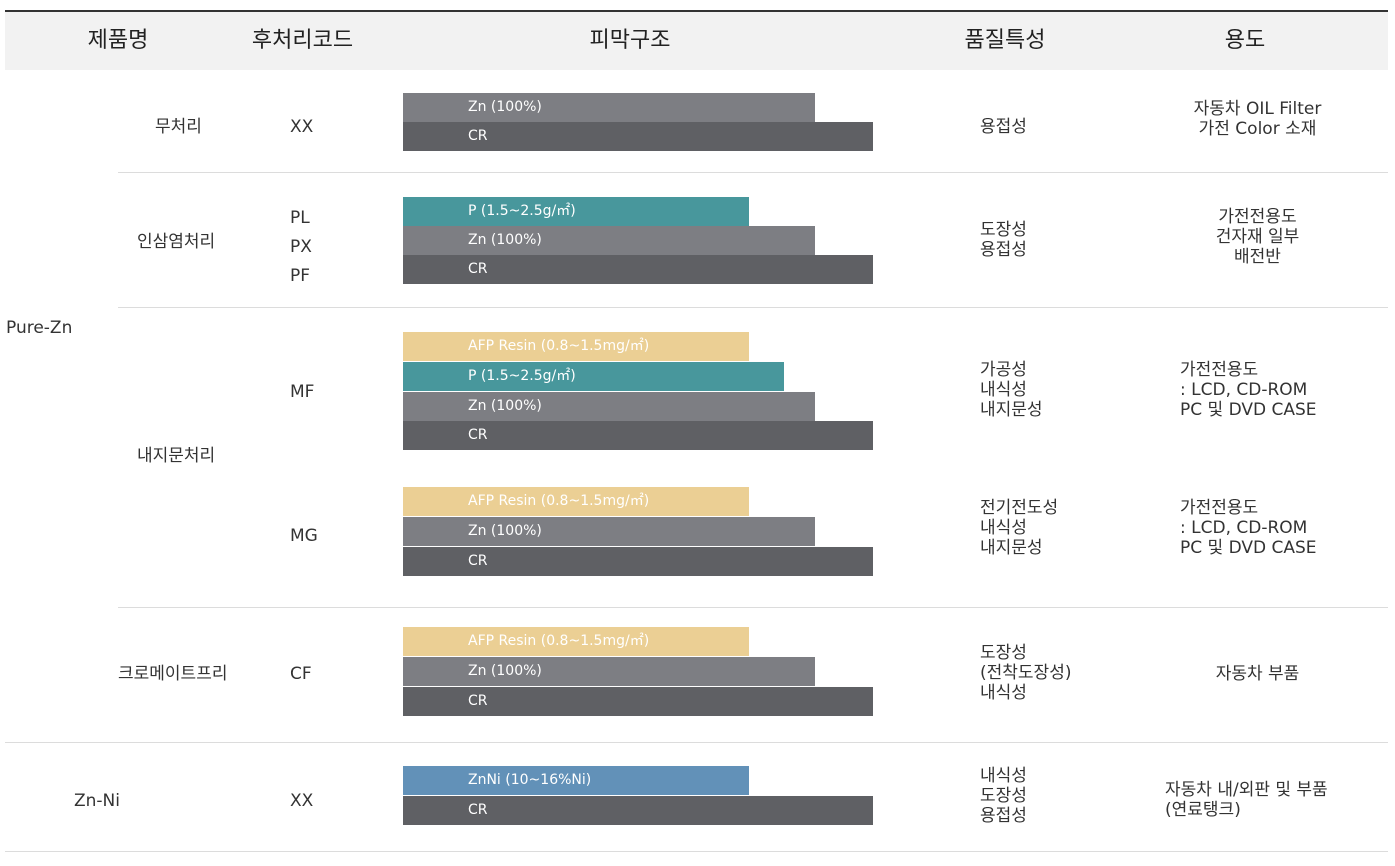 The width and height of the screenshot is (1395, 866). I want to click on row-usage: 자동차 내/외판 및 부품 (연료탱크), so click(1246, 800).